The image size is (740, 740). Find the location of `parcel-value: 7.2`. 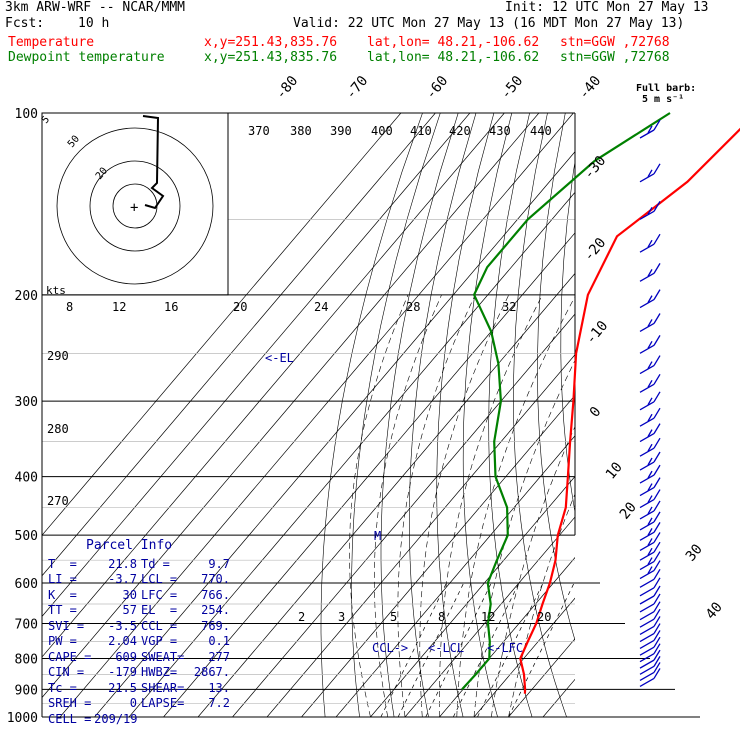

parcel-value: 7.2 is located at coordinates (219, 703).